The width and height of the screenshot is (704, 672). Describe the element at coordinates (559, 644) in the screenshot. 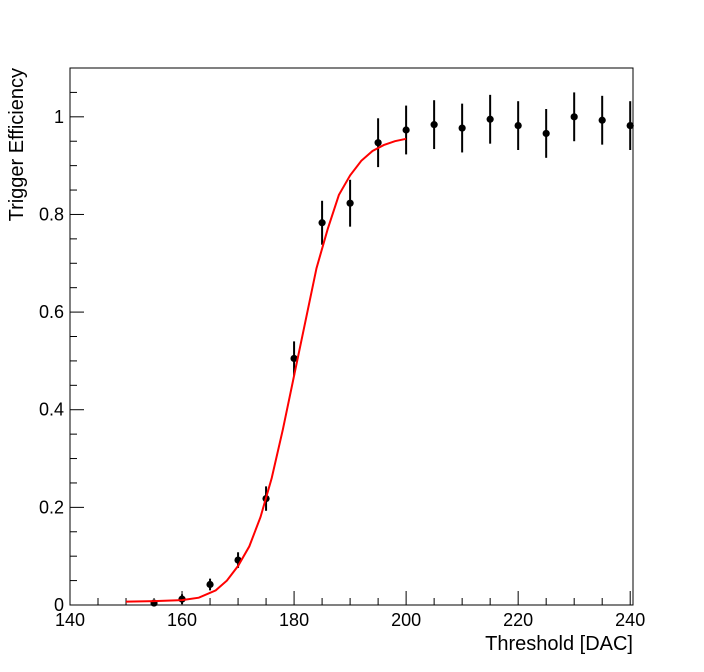

I see `x-axis-title: Threshold [DAC]` at that location.